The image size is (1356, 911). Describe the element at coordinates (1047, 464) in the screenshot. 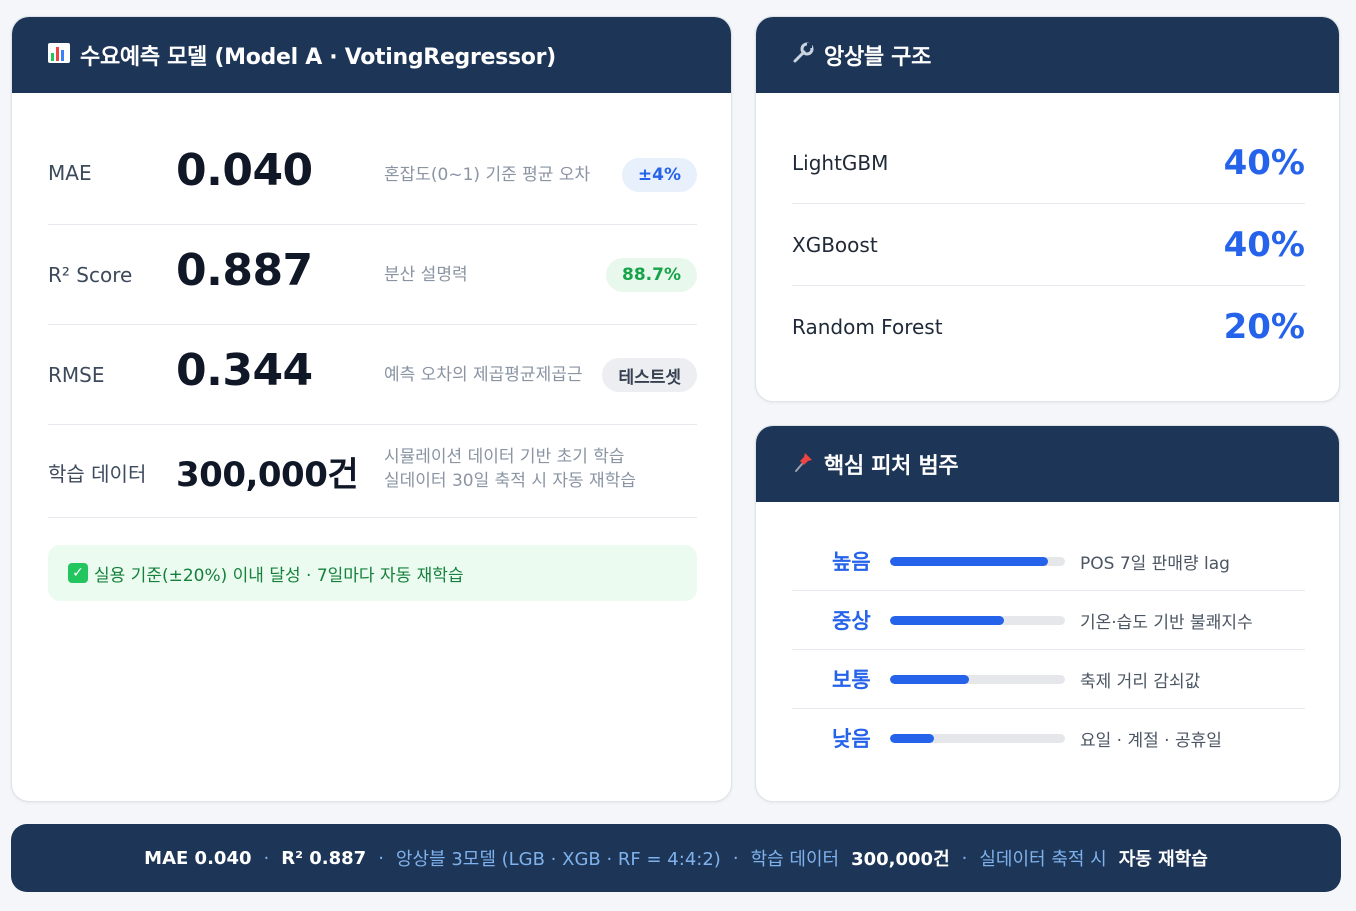

I see `feature-card-header: 핵심 피처 범주` at that location.